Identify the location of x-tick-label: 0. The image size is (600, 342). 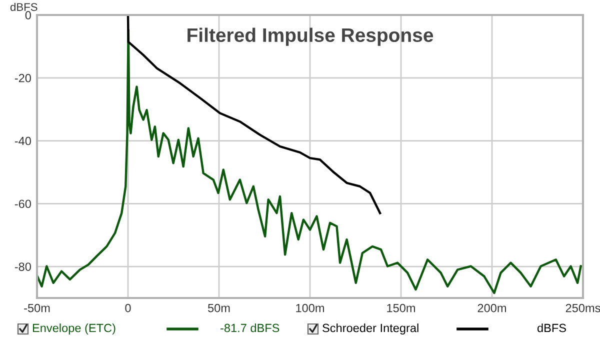
(128, 308).